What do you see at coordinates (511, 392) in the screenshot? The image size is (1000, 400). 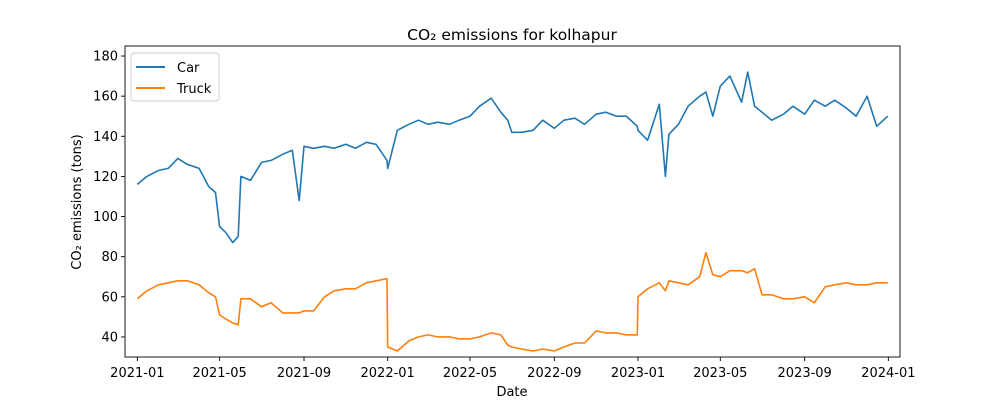 I see `x-axis-label: Date` at bounding box center [511, 392].